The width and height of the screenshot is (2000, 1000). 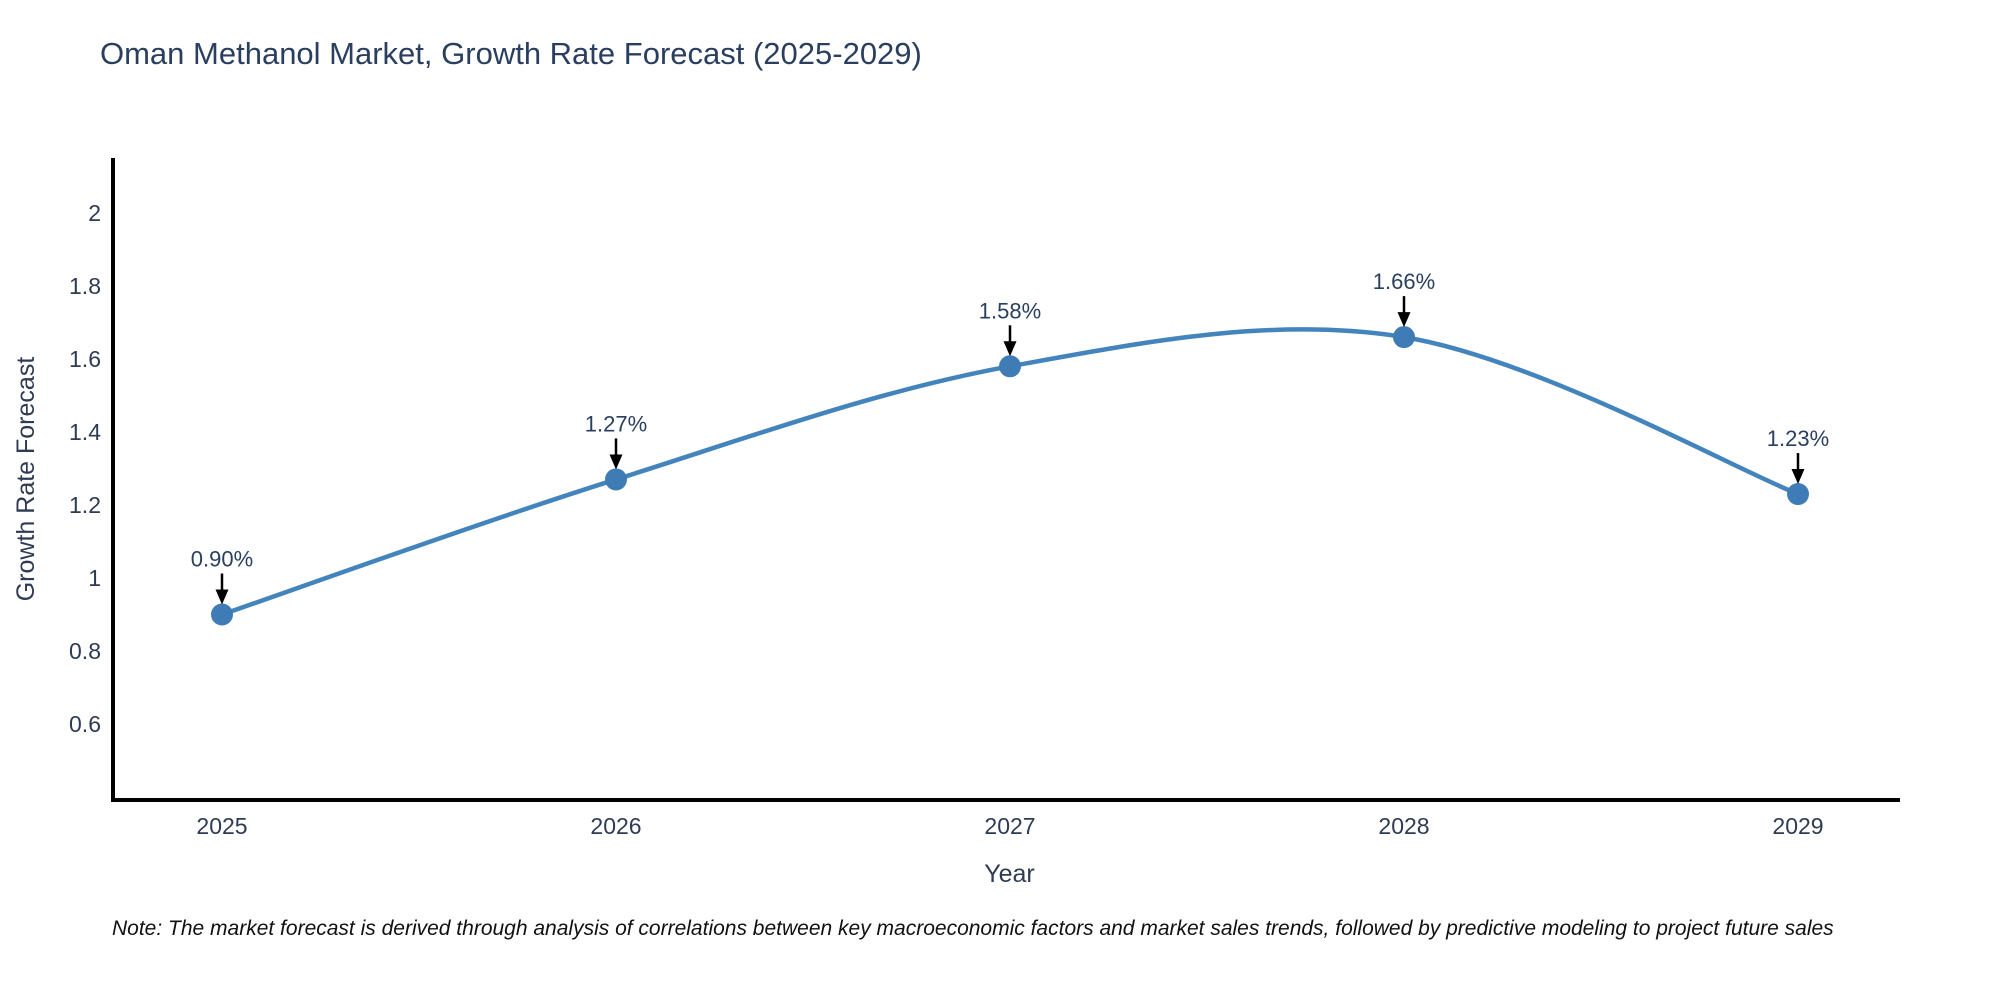 I want to click on x-tick-label: 2025, so click(x=221, y=826).